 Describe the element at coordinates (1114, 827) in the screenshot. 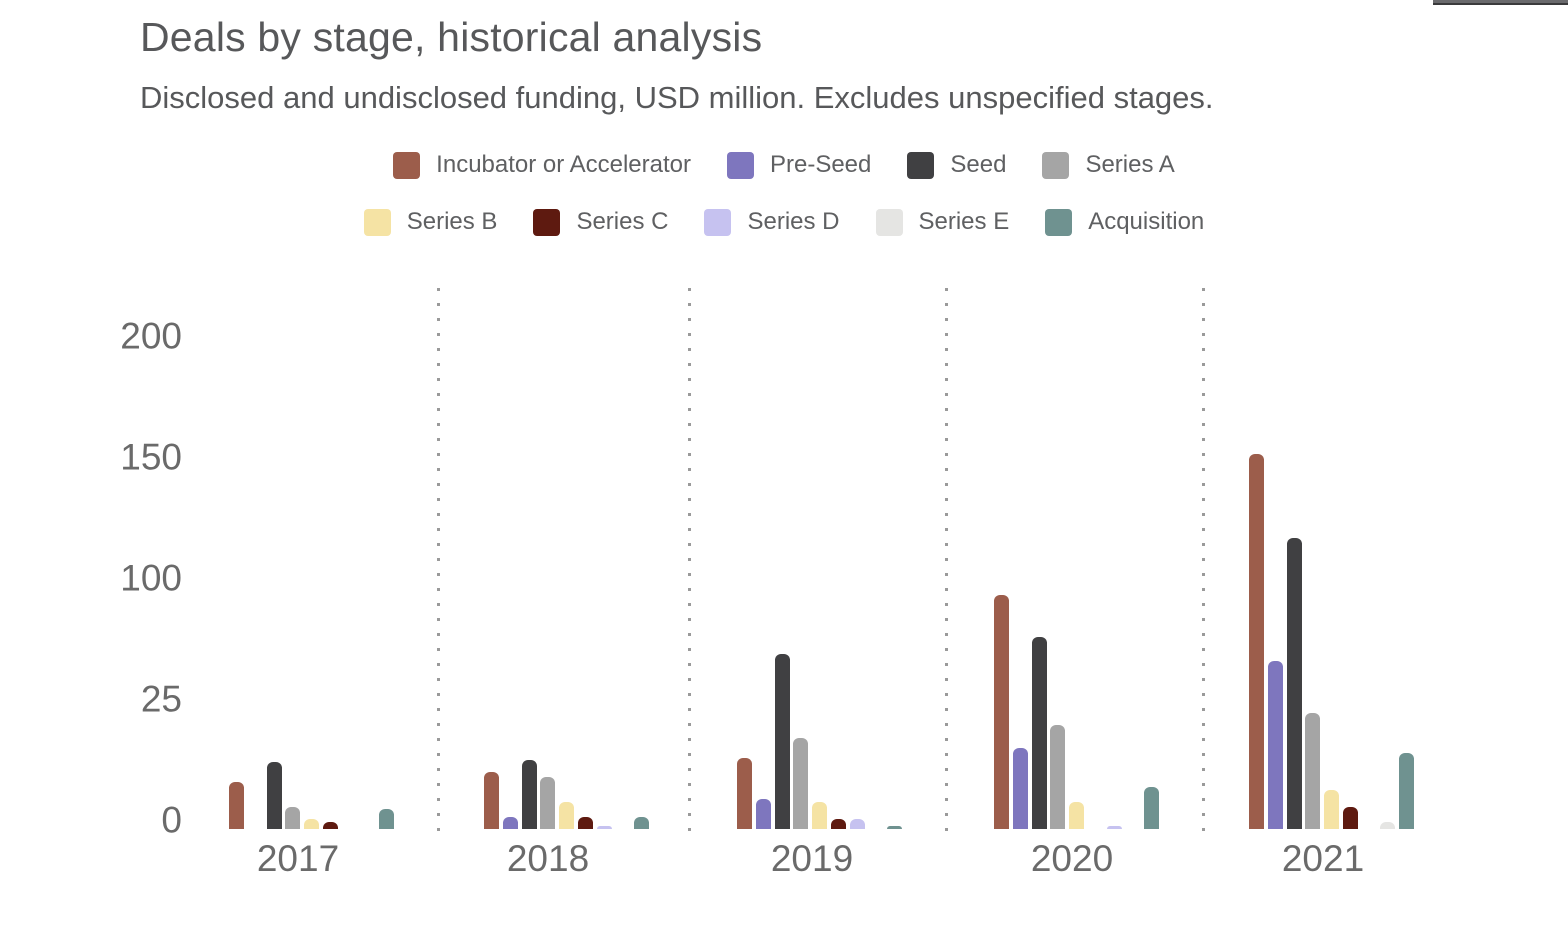

I see `bar-series-d-2020` at that location.